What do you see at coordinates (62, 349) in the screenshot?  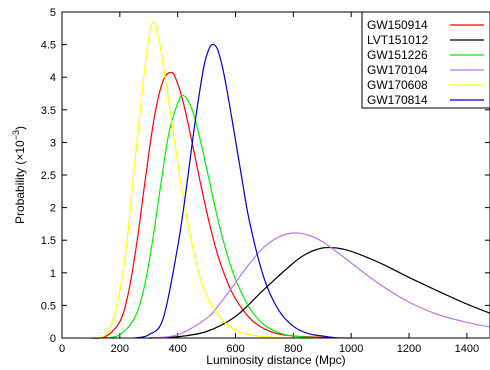 I see `x-tick-label: 0` at bounding box center [62, 349].